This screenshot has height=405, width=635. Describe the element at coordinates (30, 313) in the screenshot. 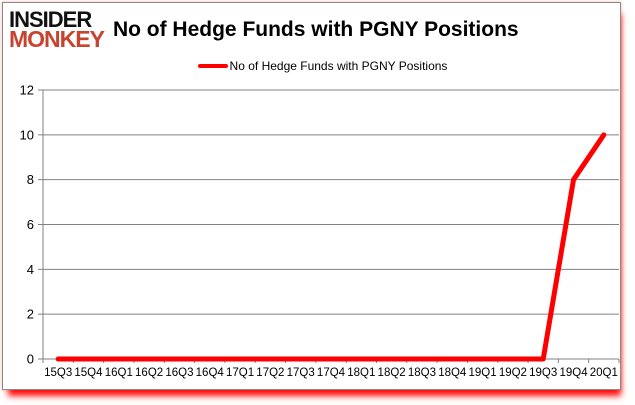

I see `y-tick-label: 2` at that location.